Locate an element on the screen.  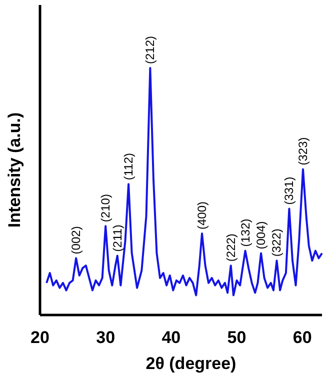
annotation: (322) is located at coordinates (277, 242).